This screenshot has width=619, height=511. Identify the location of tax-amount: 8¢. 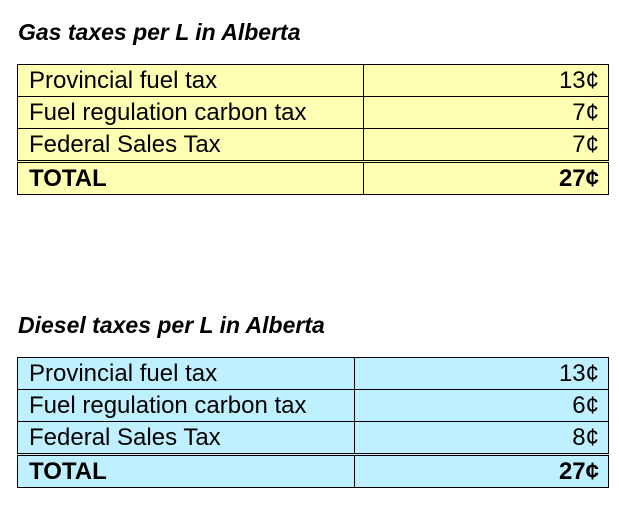
(481, 438).